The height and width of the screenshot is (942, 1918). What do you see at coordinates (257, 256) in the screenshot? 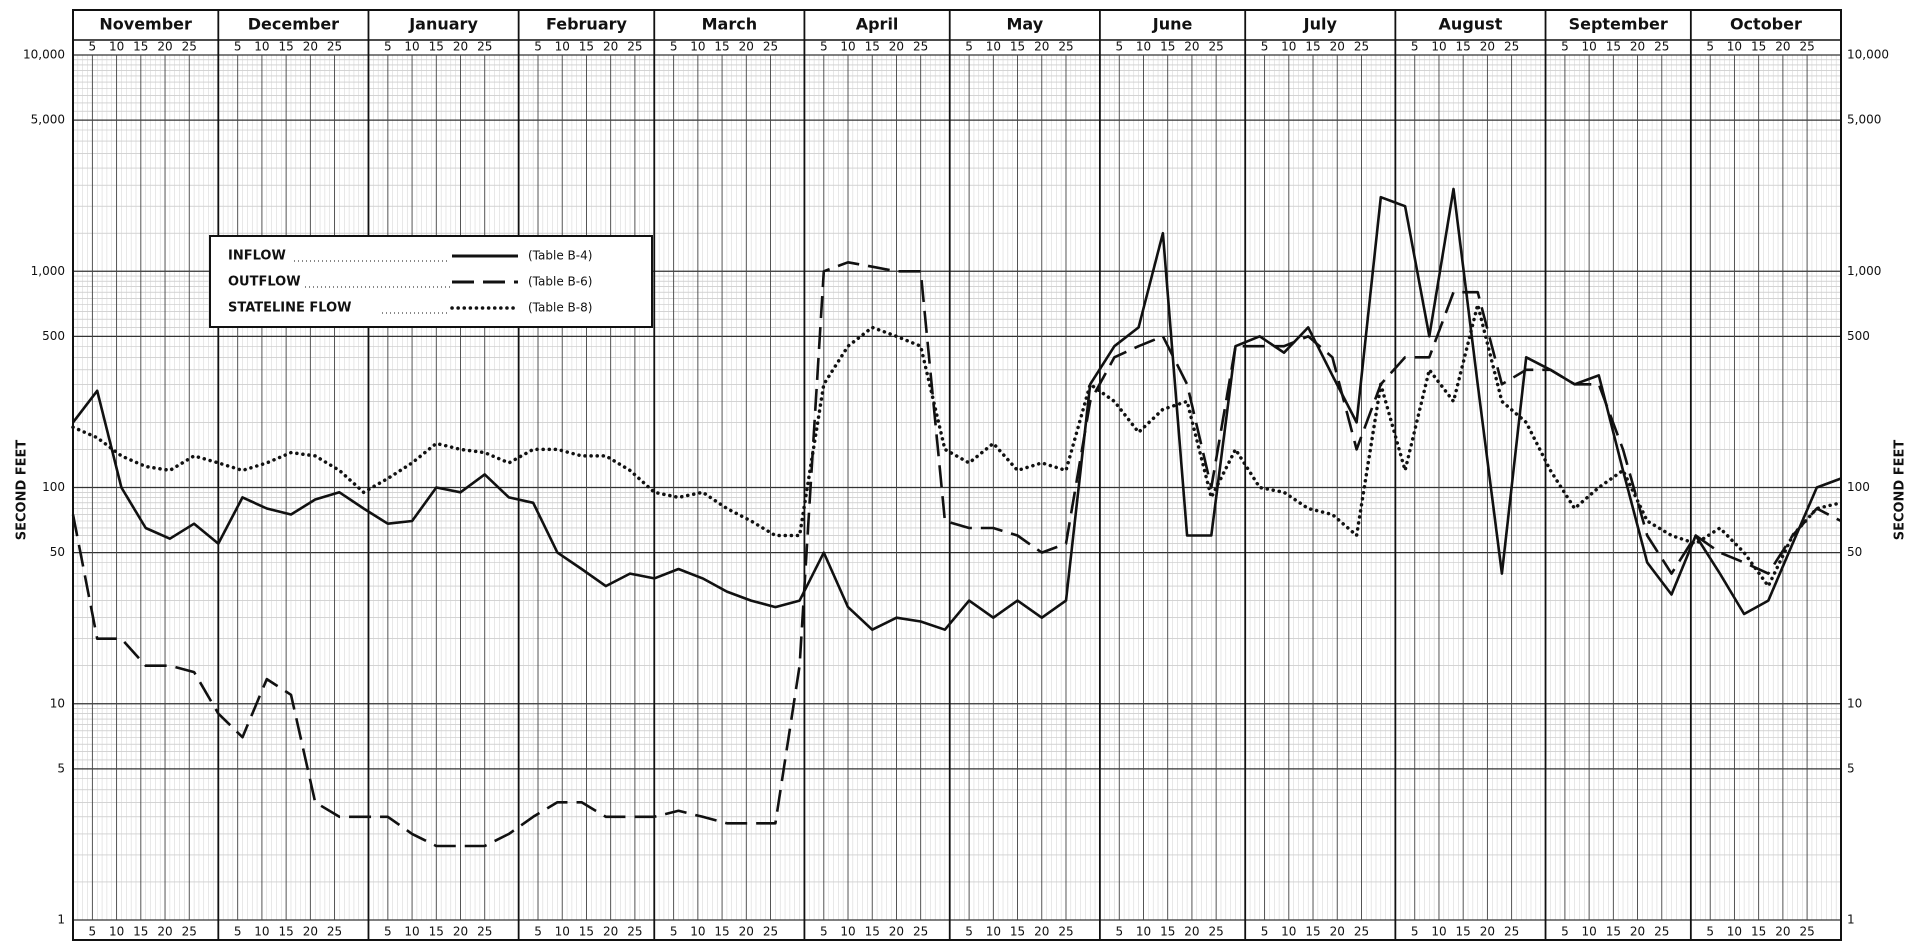
I see `legend-label: INFLOW` at bounding box center [257, 256].